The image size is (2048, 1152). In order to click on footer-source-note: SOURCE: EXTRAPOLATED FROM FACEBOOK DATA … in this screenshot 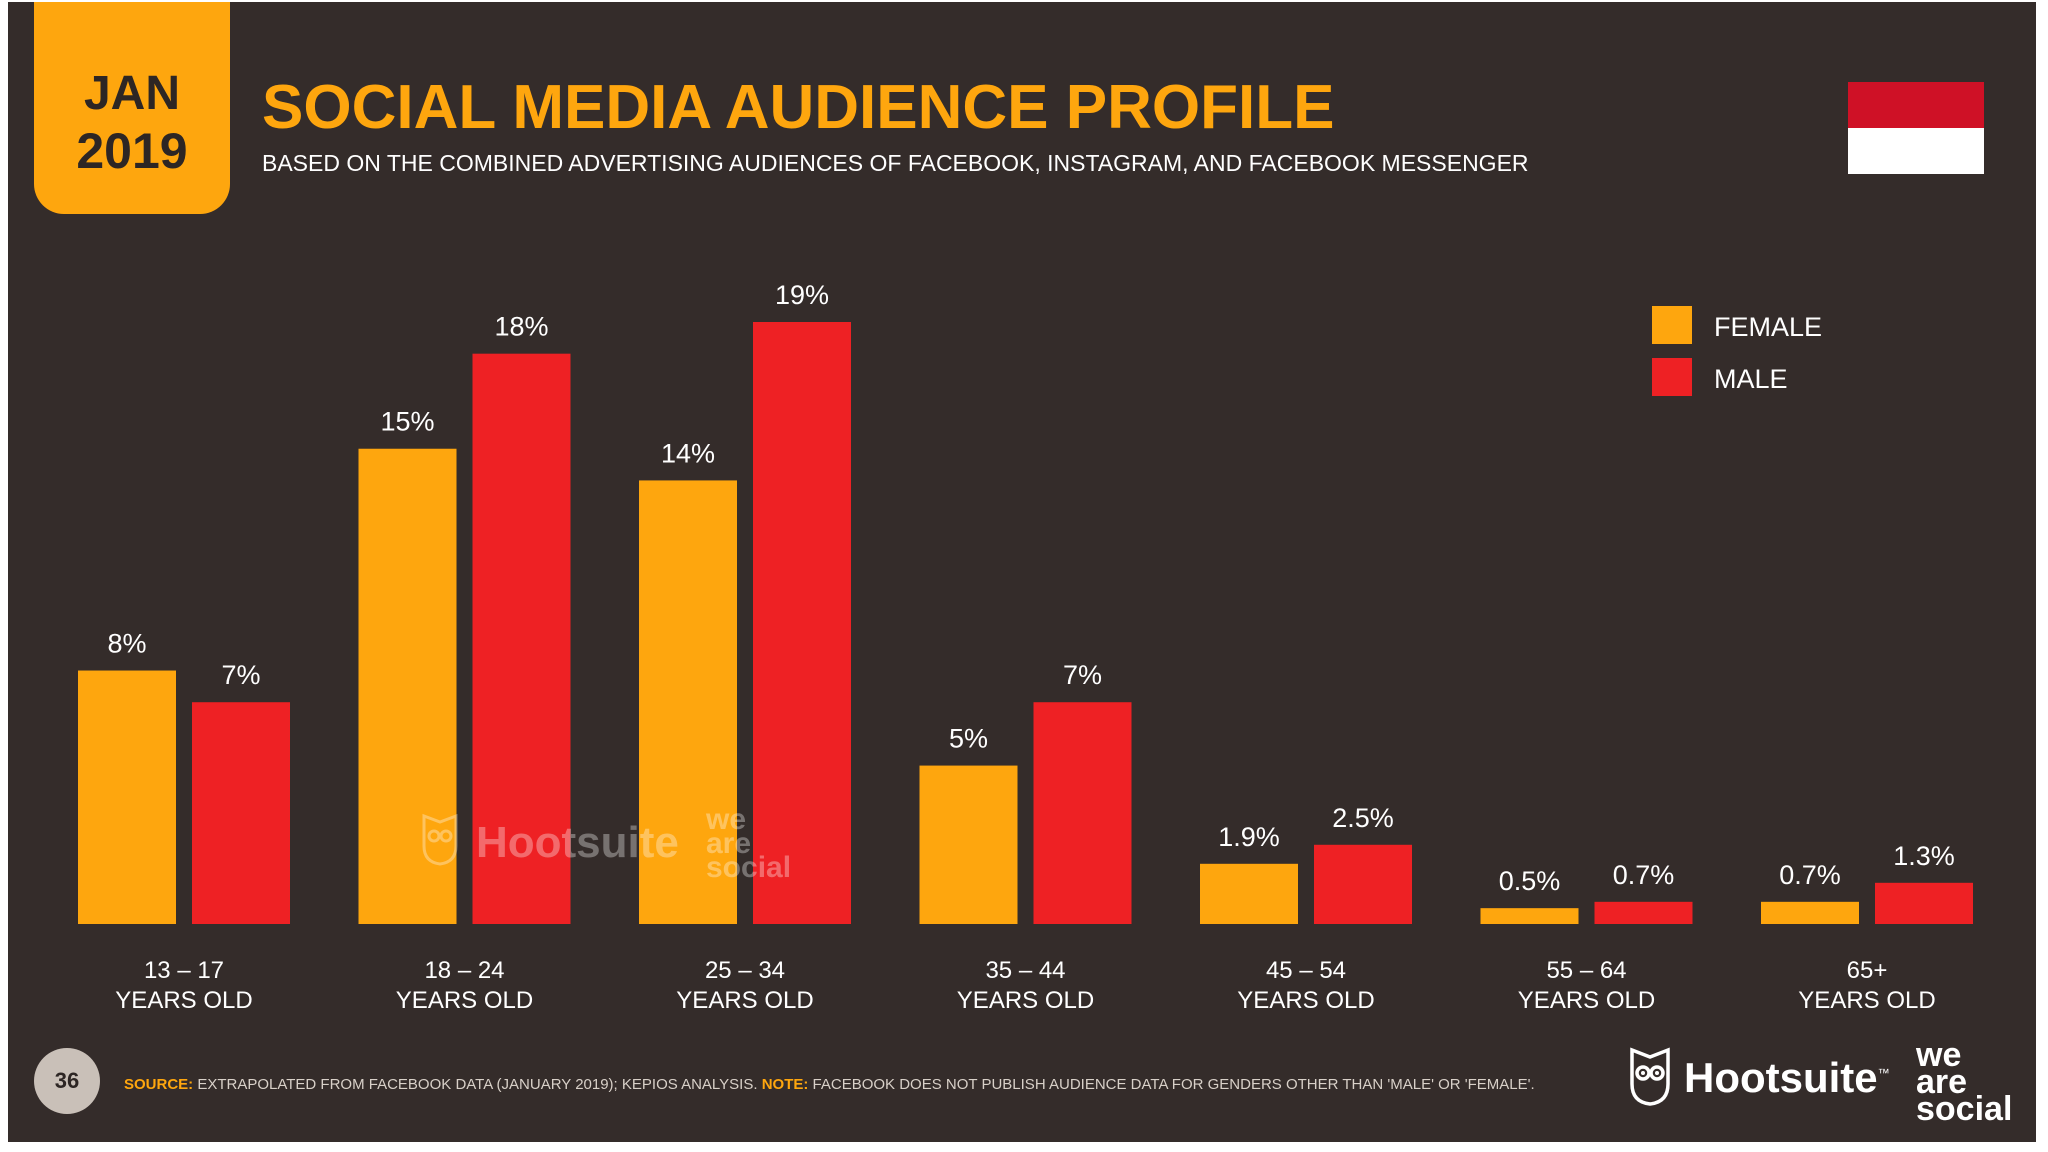, I will do `click(829, 1084)`.